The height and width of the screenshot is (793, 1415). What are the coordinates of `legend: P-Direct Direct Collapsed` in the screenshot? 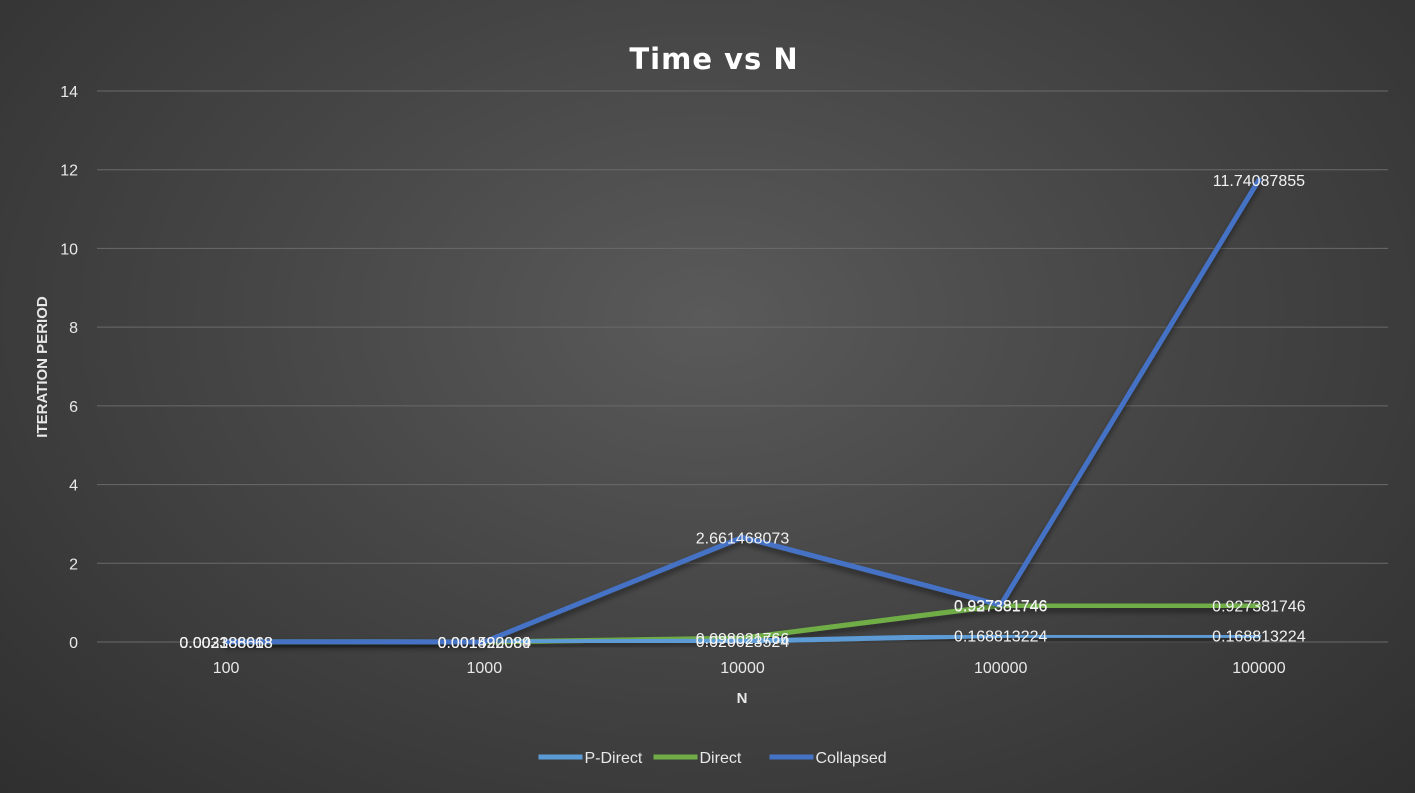 It's located at (712, 758).